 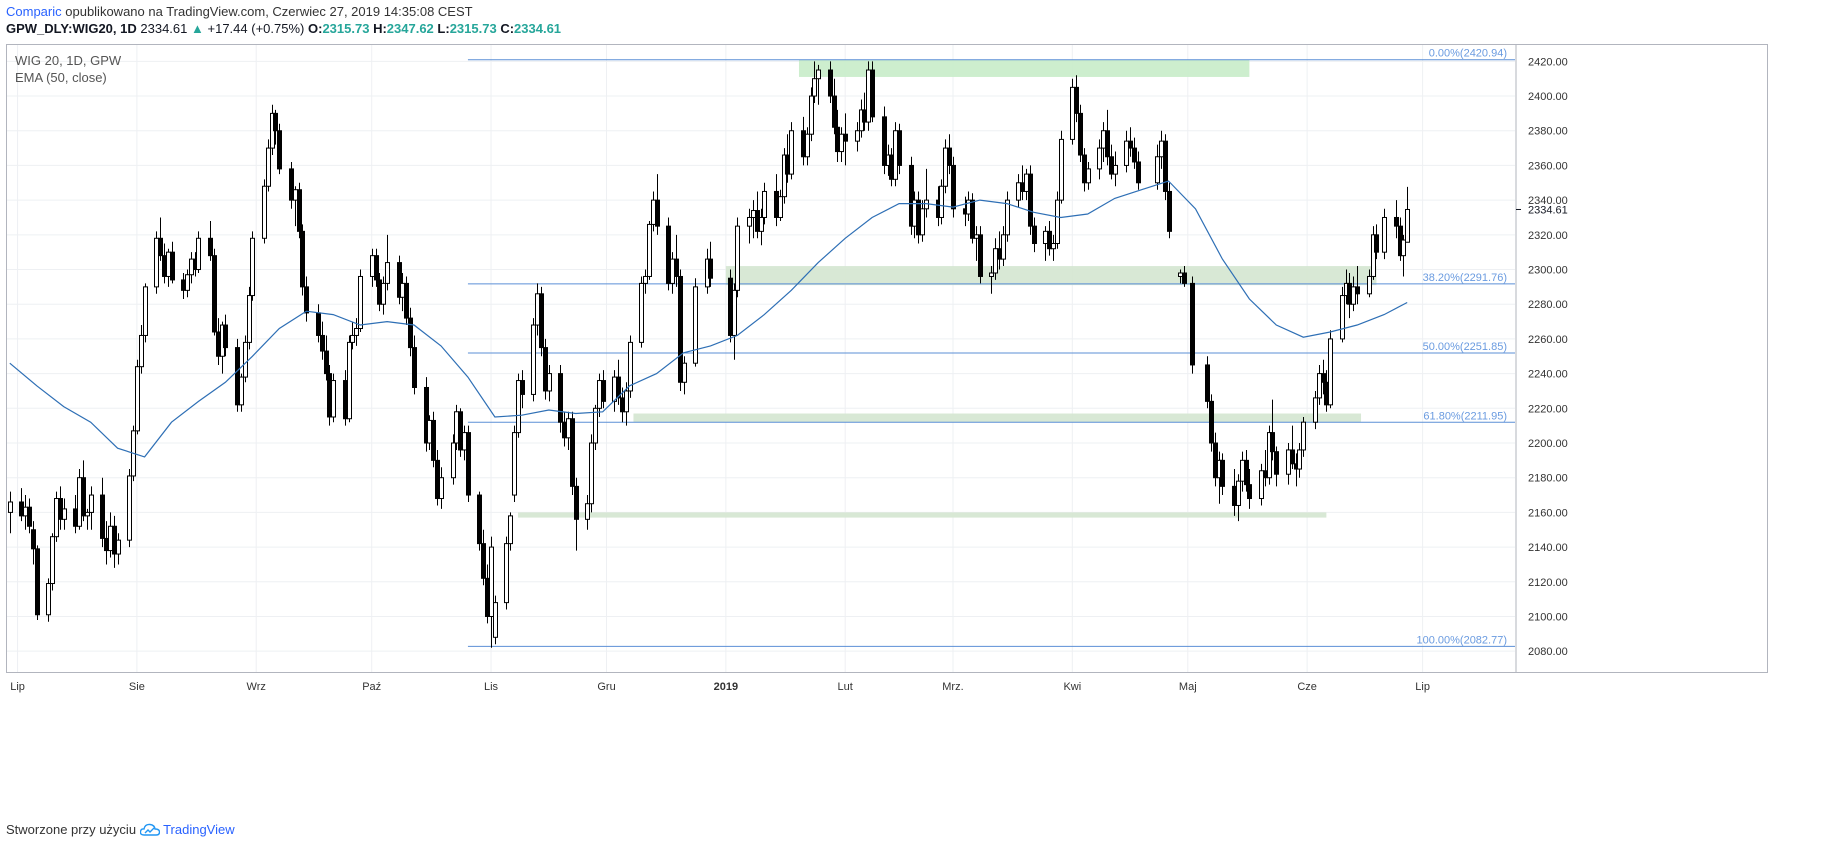 I want to click on last-price: 2334.61, so click(x=164, y=28).